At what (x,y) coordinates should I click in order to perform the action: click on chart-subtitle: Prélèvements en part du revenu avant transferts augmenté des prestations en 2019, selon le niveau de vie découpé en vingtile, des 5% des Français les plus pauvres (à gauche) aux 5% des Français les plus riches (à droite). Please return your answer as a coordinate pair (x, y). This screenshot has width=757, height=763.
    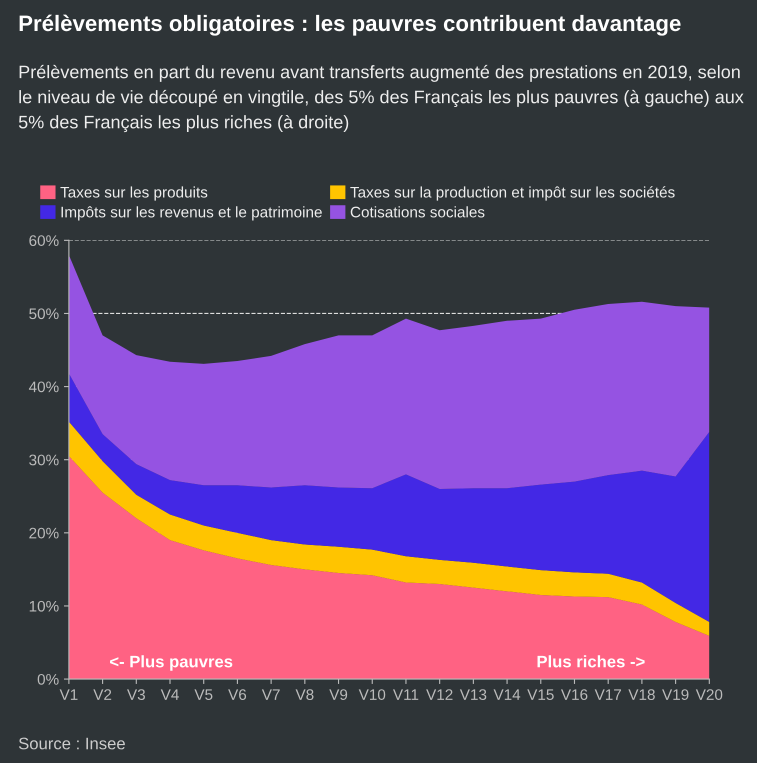
    Looking at the image, I should click on (381, 98).